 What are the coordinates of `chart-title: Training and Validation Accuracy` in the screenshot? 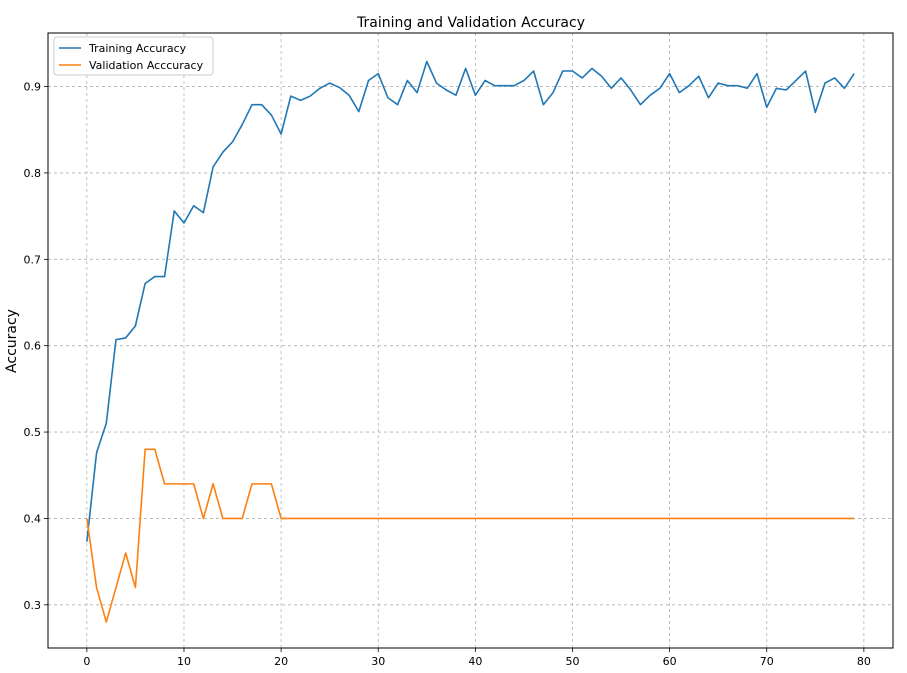 It's located at (470, 23).